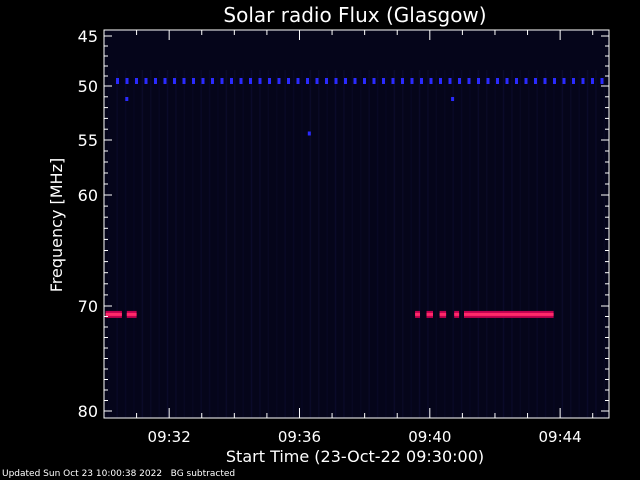  I want to click on y-tick-label: 50, so click(88, 86).